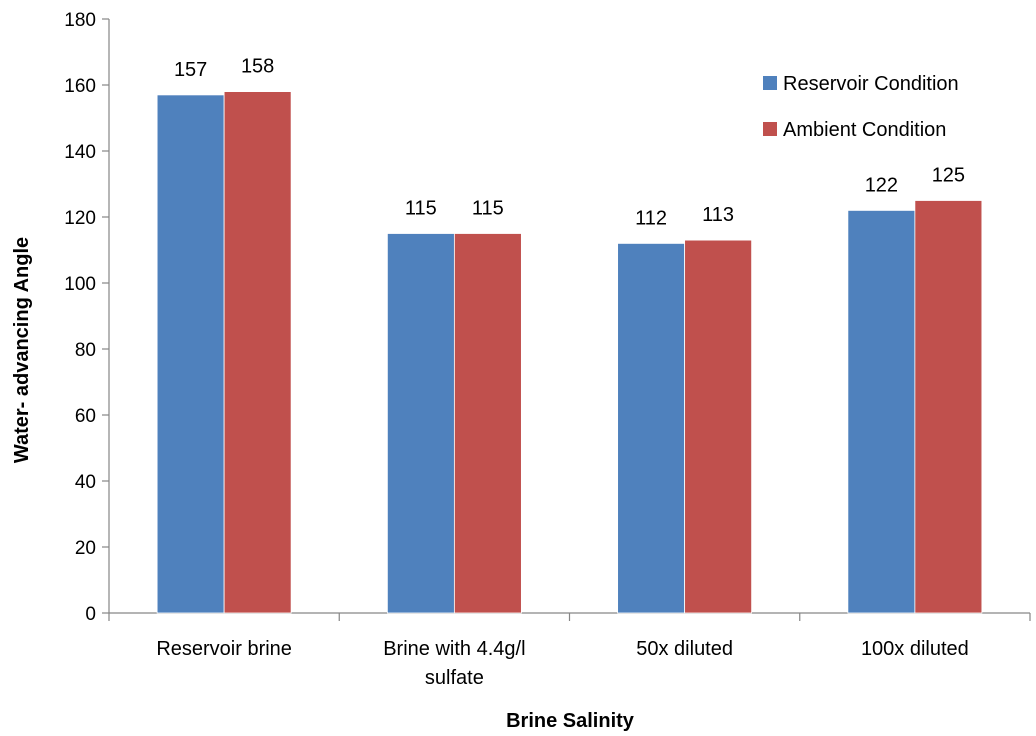 This screenshot has height=736, width=1036. I want to click on y-axis-title: Water- advancing Angle, so click(22, 350).